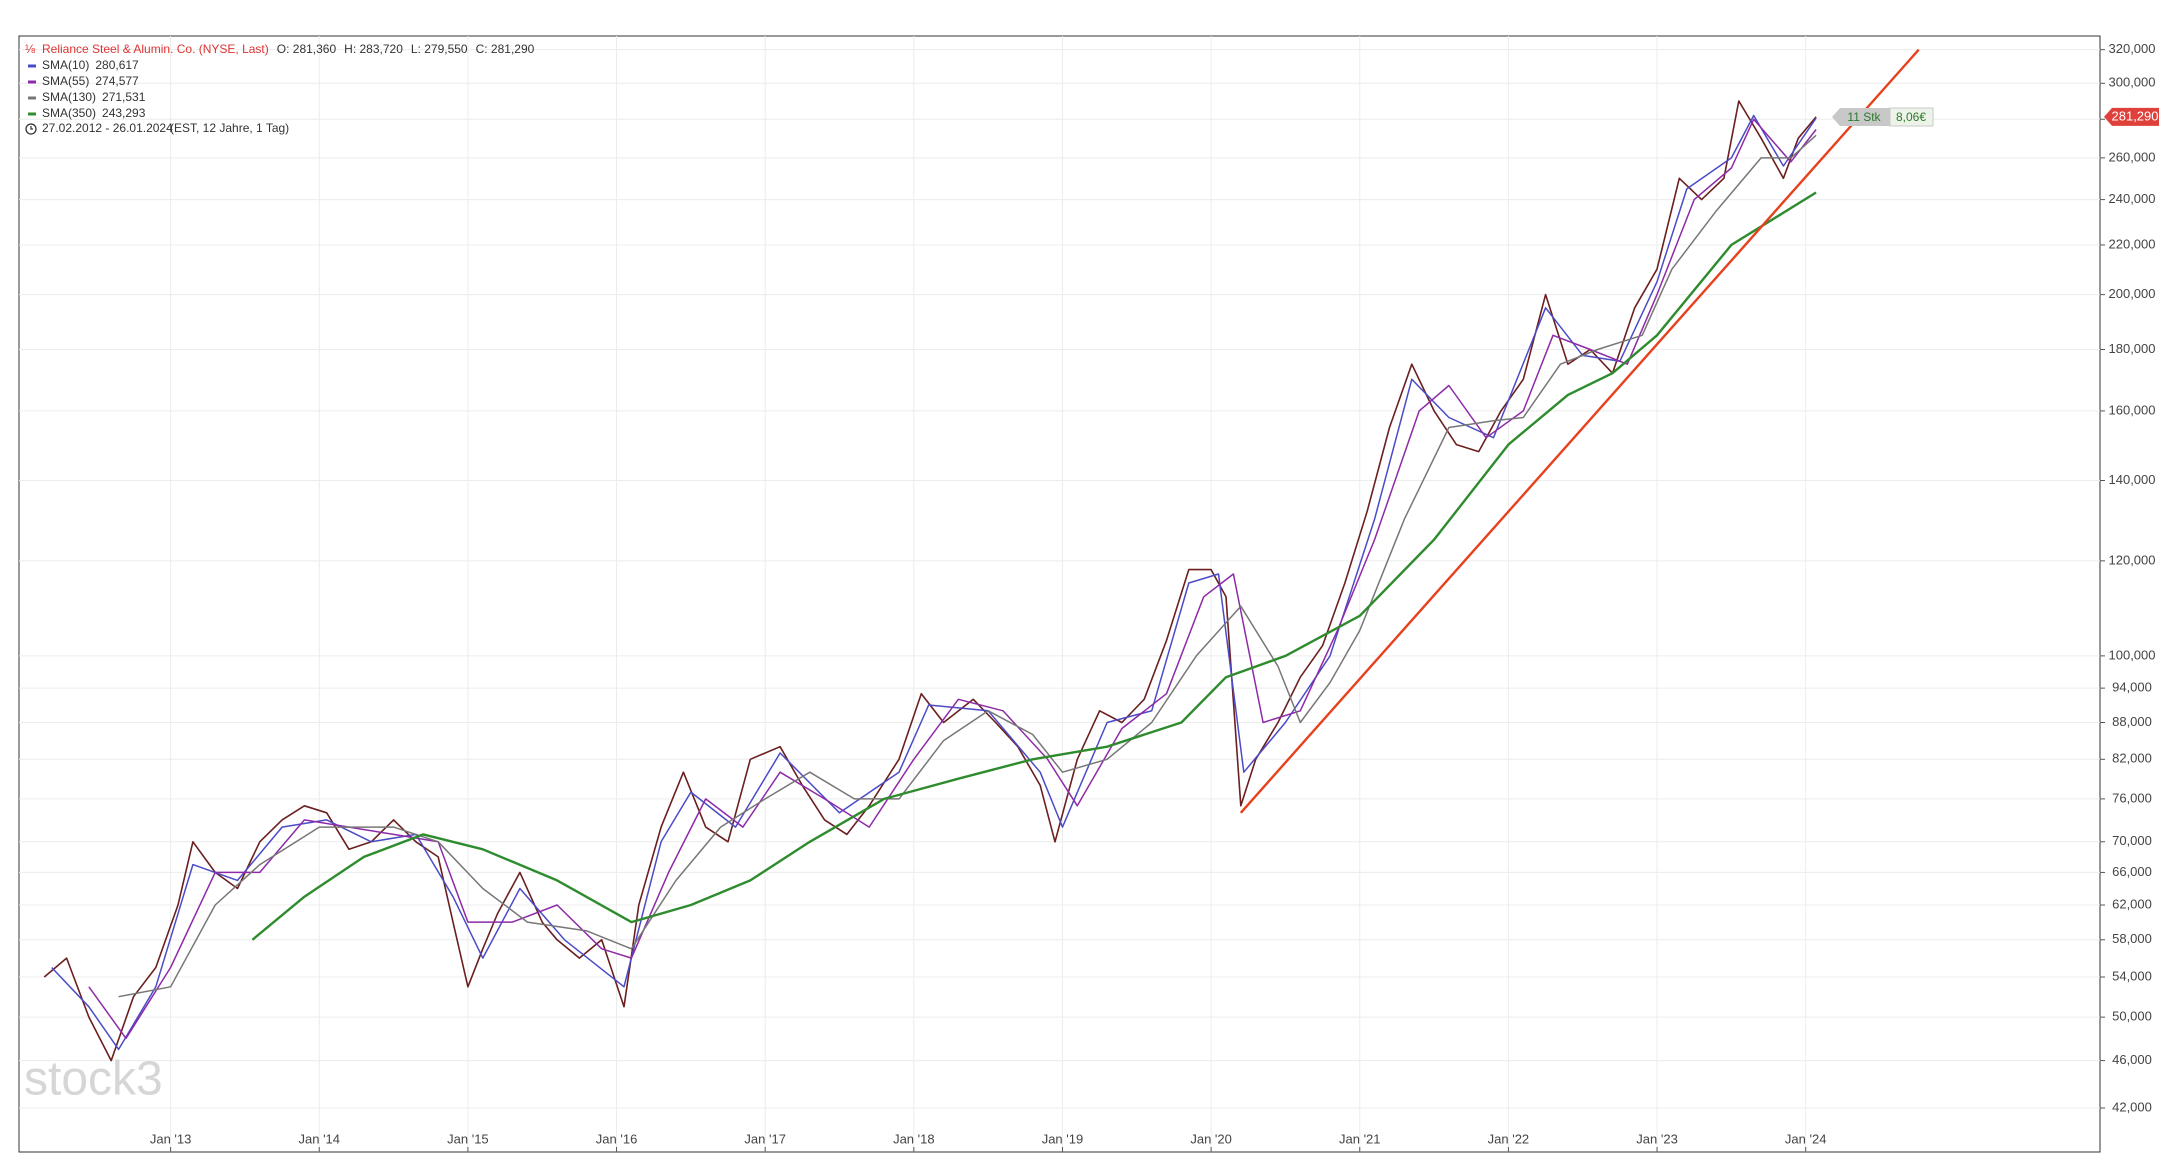 The image size is (2159, 1153). What do you see at coordinates (65, 81) in the screenshot?
I see `legend-name: SMA(55)` at bounding box center [65, 81].